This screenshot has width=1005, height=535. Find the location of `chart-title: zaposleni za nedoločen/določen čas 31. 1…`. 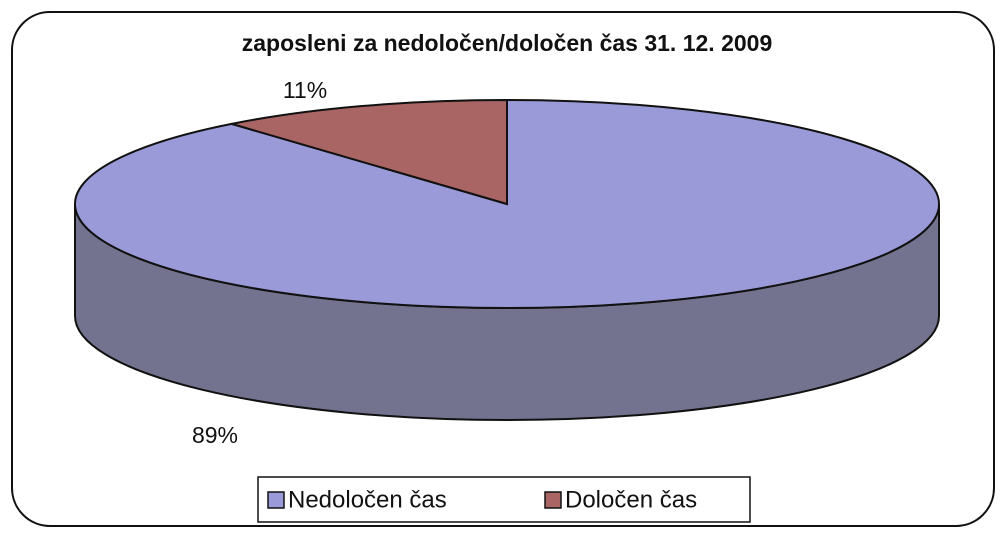

chart-title: zaposleni za nedoločen/določen čas 31. 1… is located at coordinates (507, 43).